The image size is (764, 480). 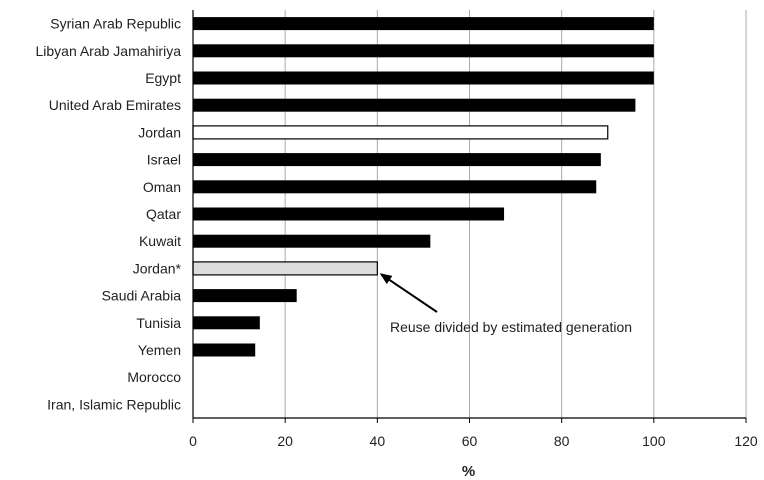 I want to click on category-label-morocco: Morocco, so click(x=154, y=377).